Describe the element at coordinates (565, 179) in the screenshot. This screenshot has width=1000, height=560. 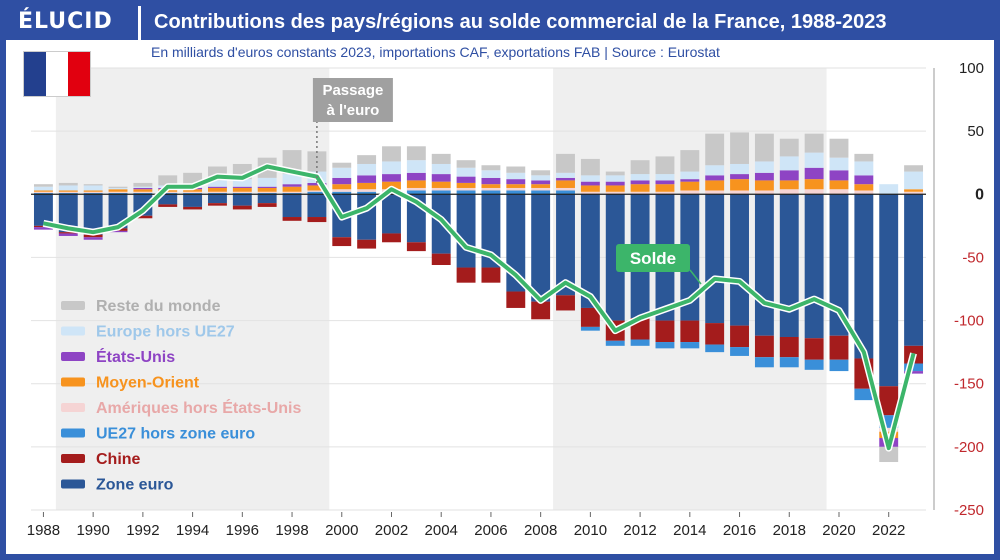
I see `bar-etats_unis-2009` at that location.